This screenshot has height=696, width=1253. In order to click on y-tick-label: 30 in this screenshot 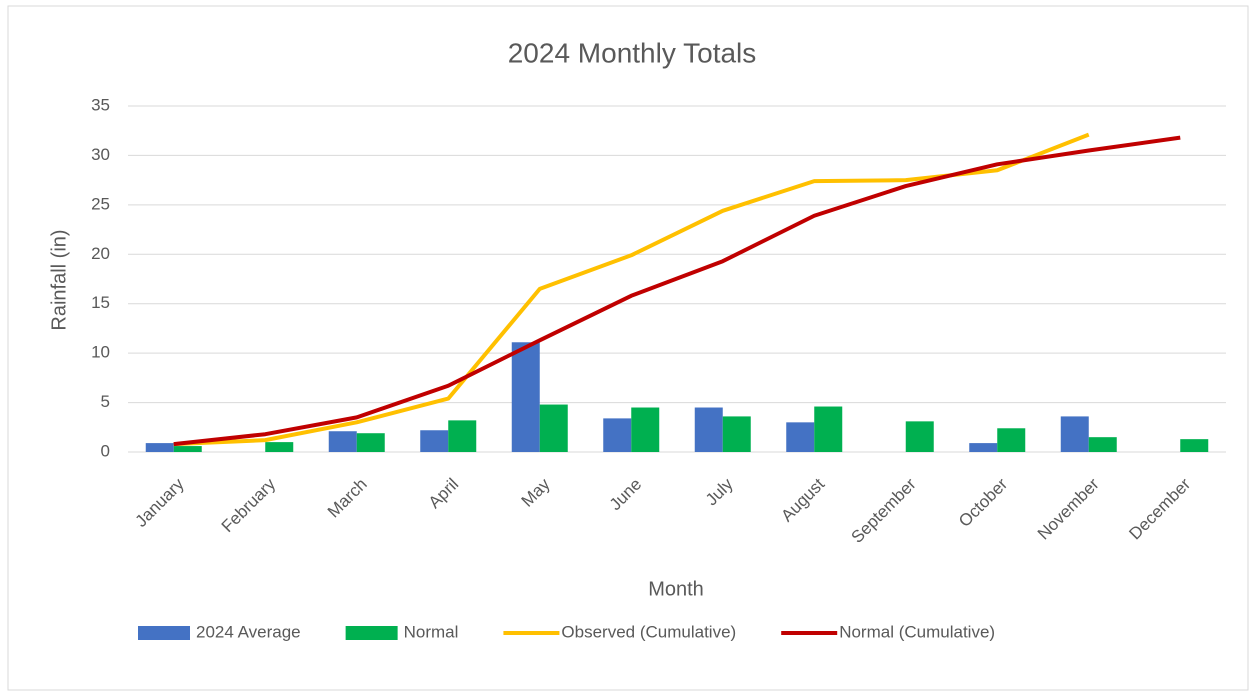, I will do `click(100, 154)`.